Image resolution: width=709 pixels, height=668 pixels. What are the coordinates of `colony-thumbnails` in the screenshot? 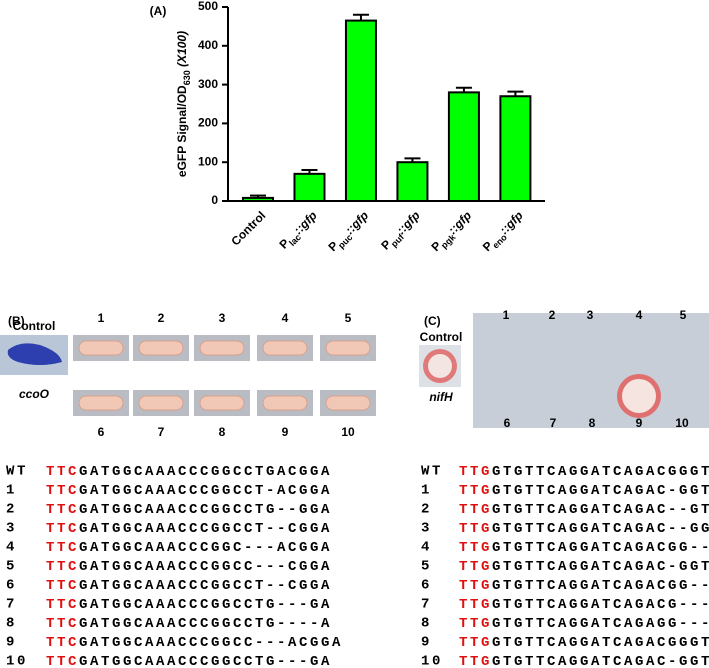 It's located at (224, 375).